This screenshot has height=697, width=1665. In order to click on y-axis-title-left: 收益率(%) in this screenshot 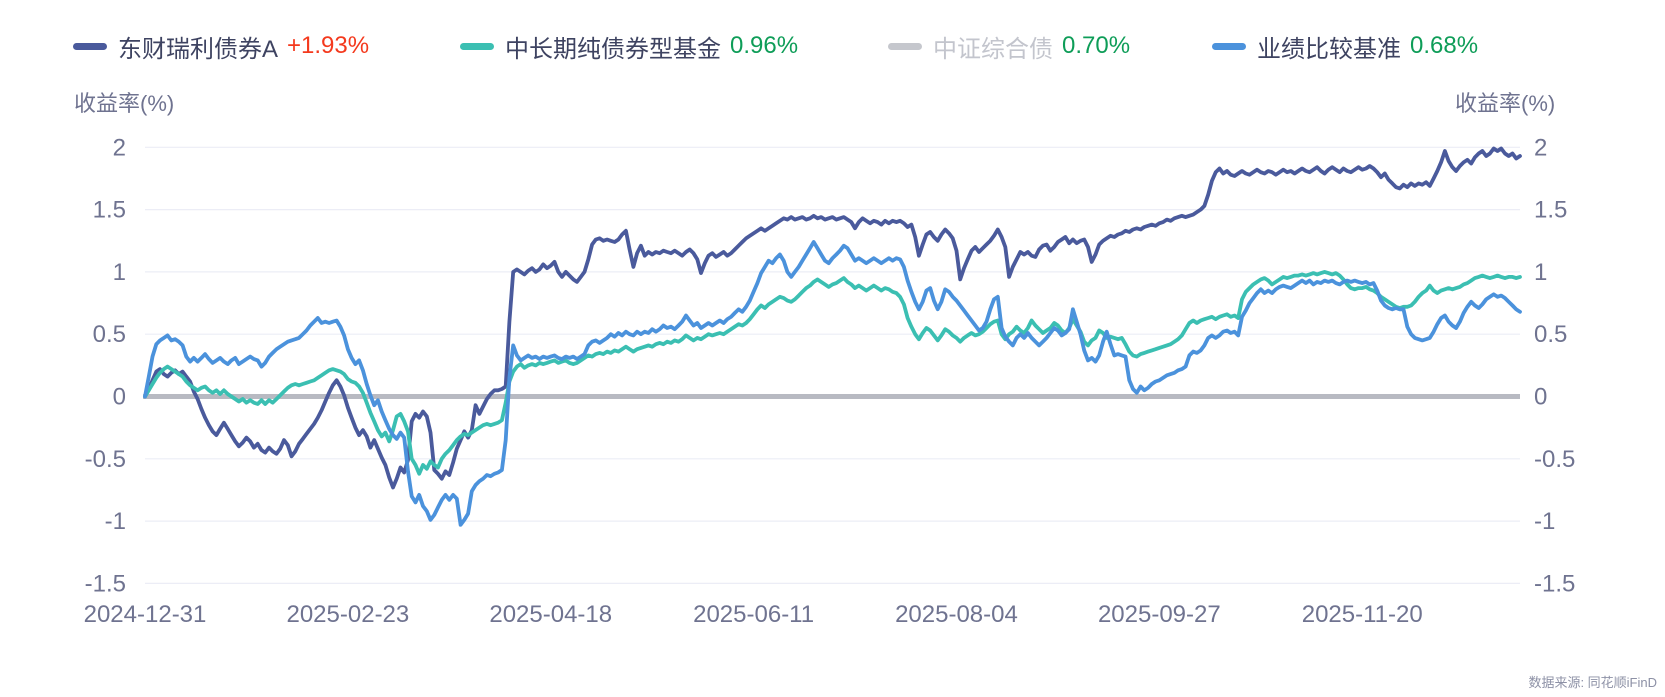, I will do `click(124, 103)`.